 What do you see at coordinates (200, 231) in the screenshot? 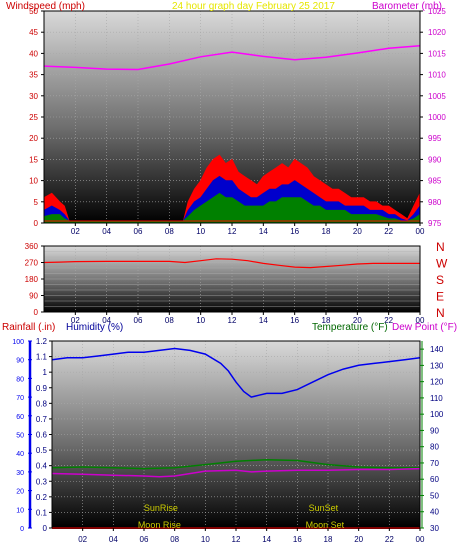
I see `wind-panel-xtick-label: 10` at bounding box center [200, 231].